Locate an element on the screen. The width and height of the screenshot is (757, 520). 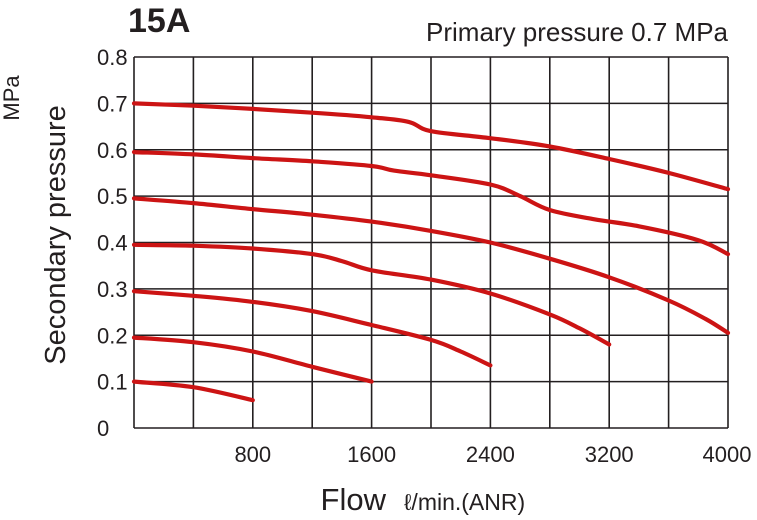
chart-title: 15A is located at coordinates (159, 21).